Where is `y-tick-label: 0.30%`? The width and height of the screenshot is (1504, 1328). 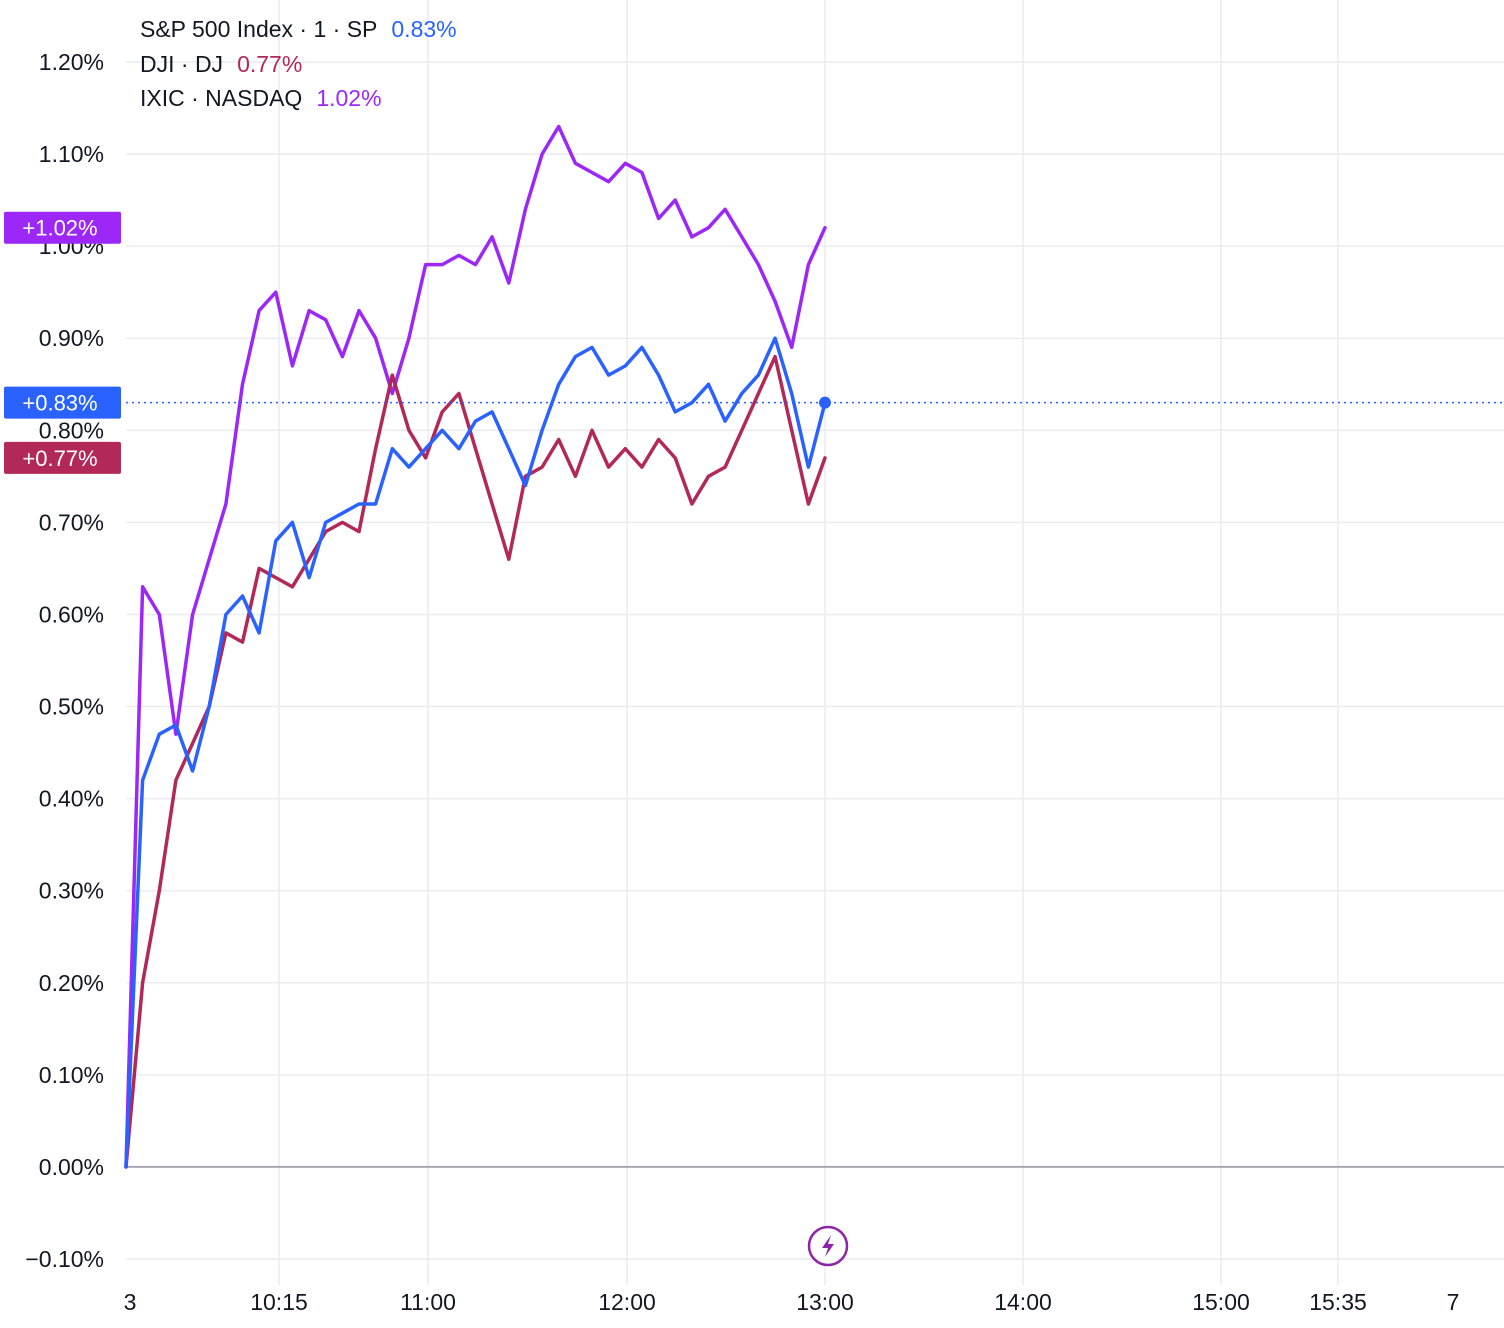
y-tick-label: 0.30% is located at coordinates (71, 891).